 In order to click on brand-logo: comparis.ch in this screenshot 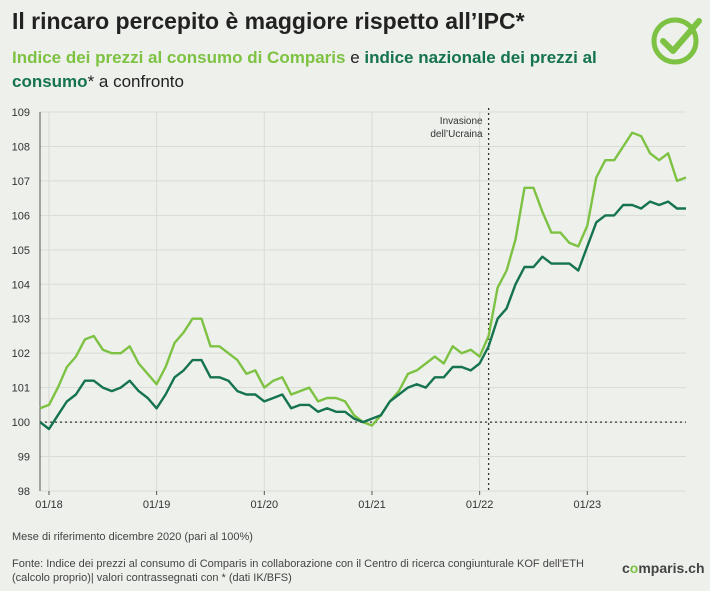, I will do `click(663, 568)`.